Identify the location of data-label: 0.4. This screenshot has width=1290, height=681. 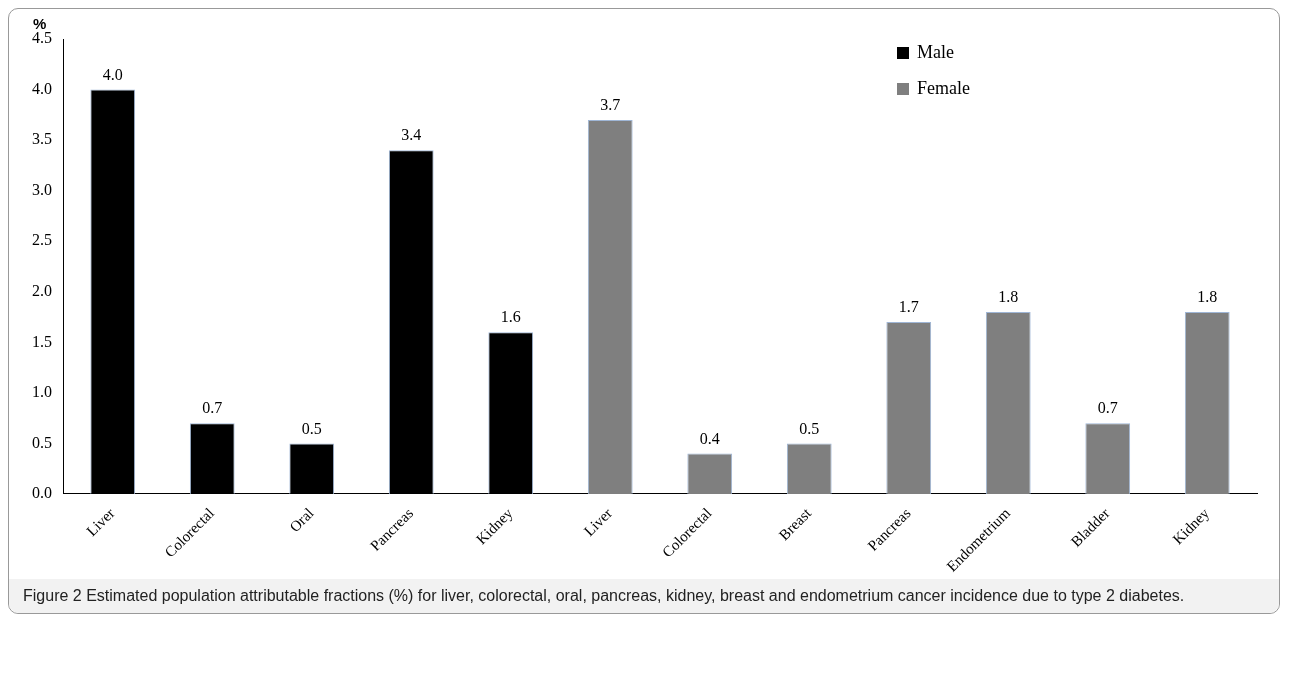
(709, 438).